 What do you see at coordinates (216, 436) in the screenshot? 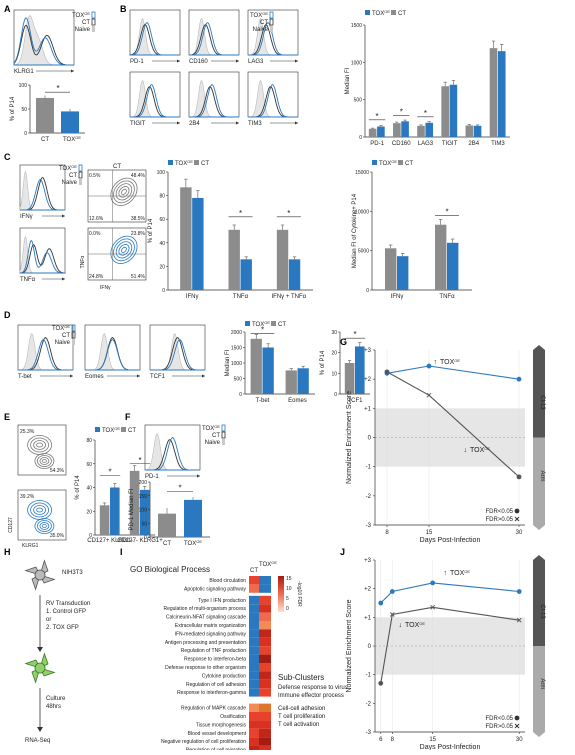
I see `panel-f-legend-ct: CT` at bounding box center [216, 436].